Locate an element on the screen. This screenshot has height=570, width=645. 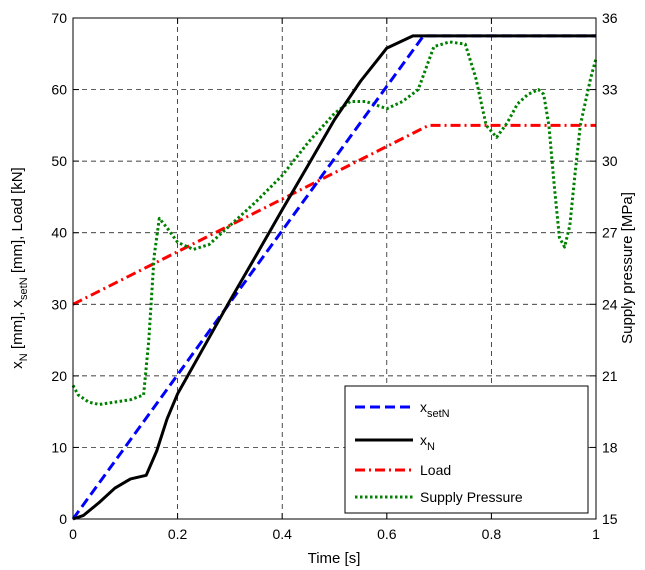
legend-label-load: Load is located at coordinates (435, 470).